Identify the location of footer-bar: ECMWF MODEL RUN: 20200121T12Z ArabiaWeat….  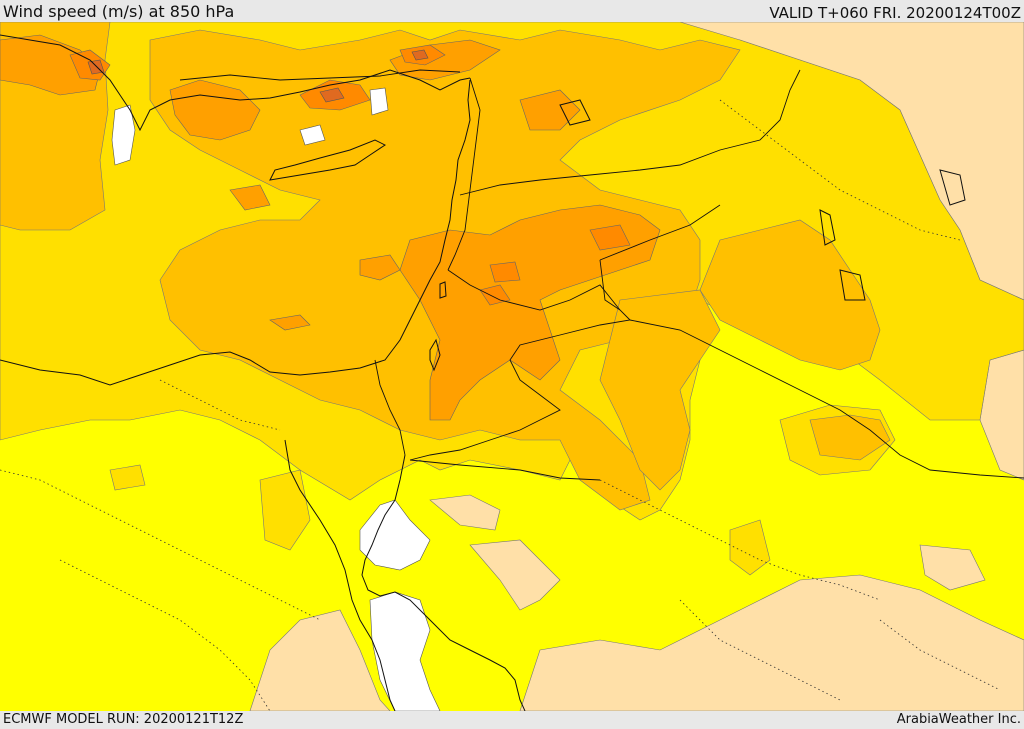
(512, 720).